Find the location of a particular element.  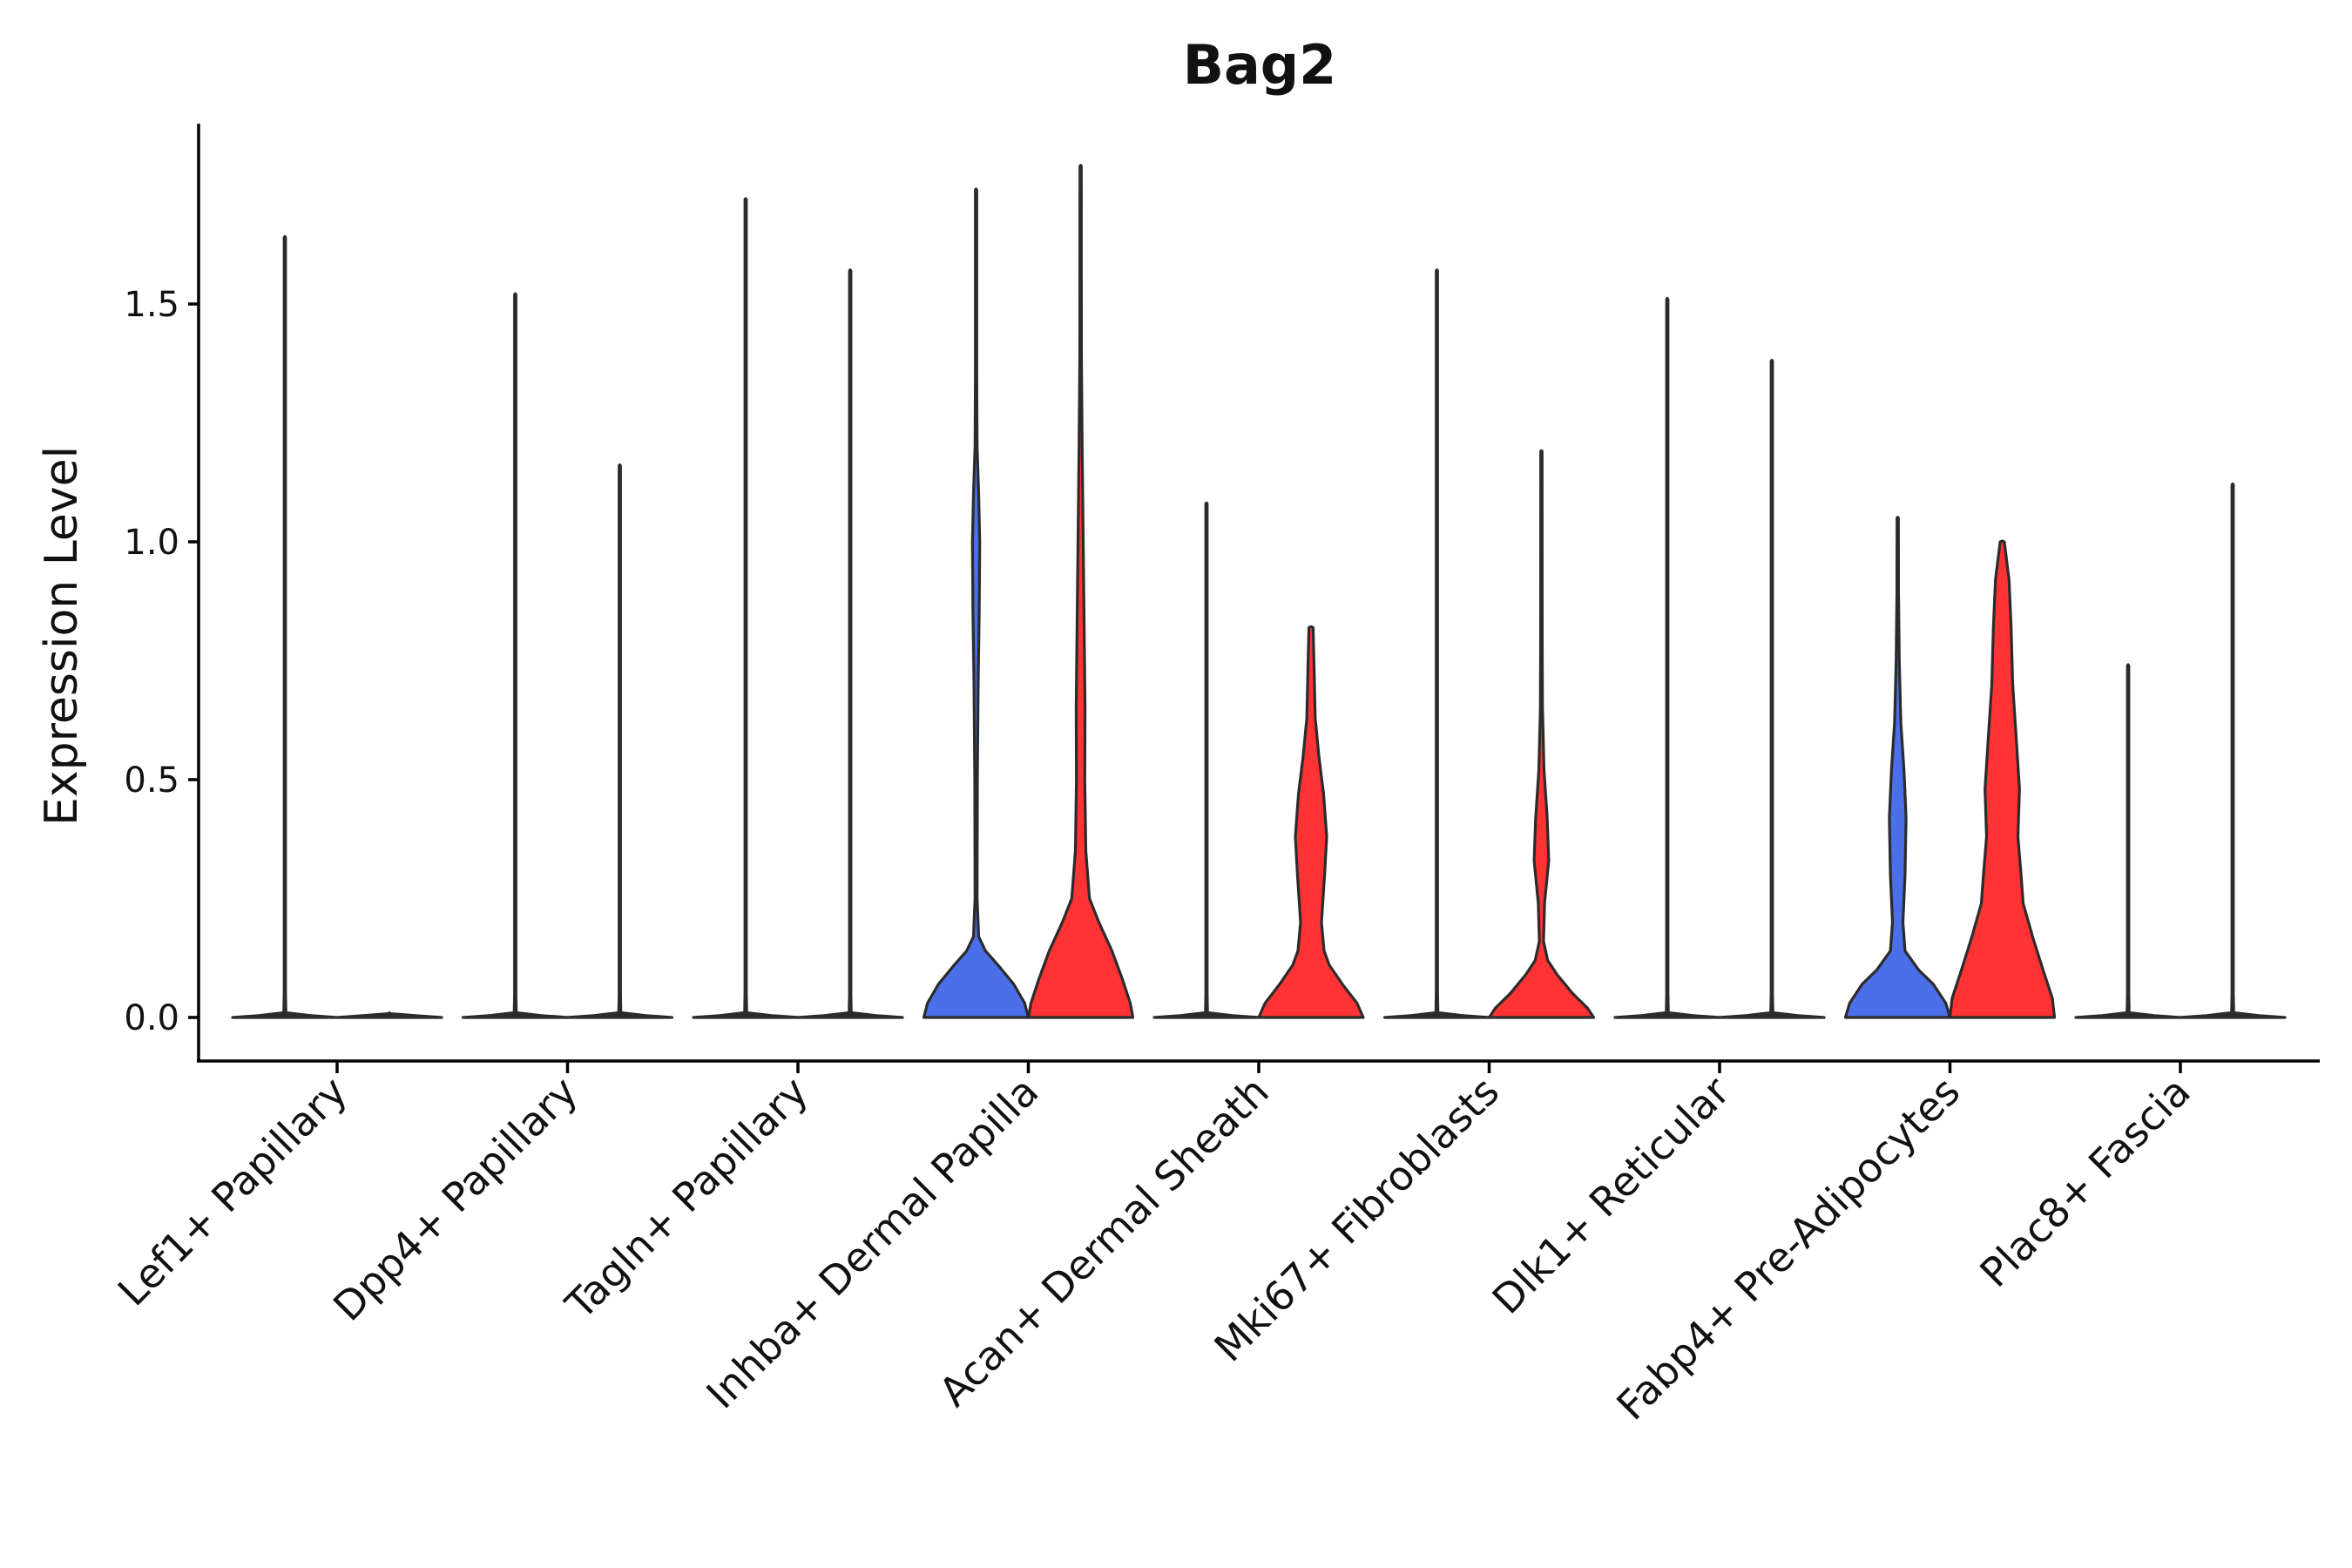

x-tick-label: Lef1+ Papillary is located at coordinates (233, 1191).